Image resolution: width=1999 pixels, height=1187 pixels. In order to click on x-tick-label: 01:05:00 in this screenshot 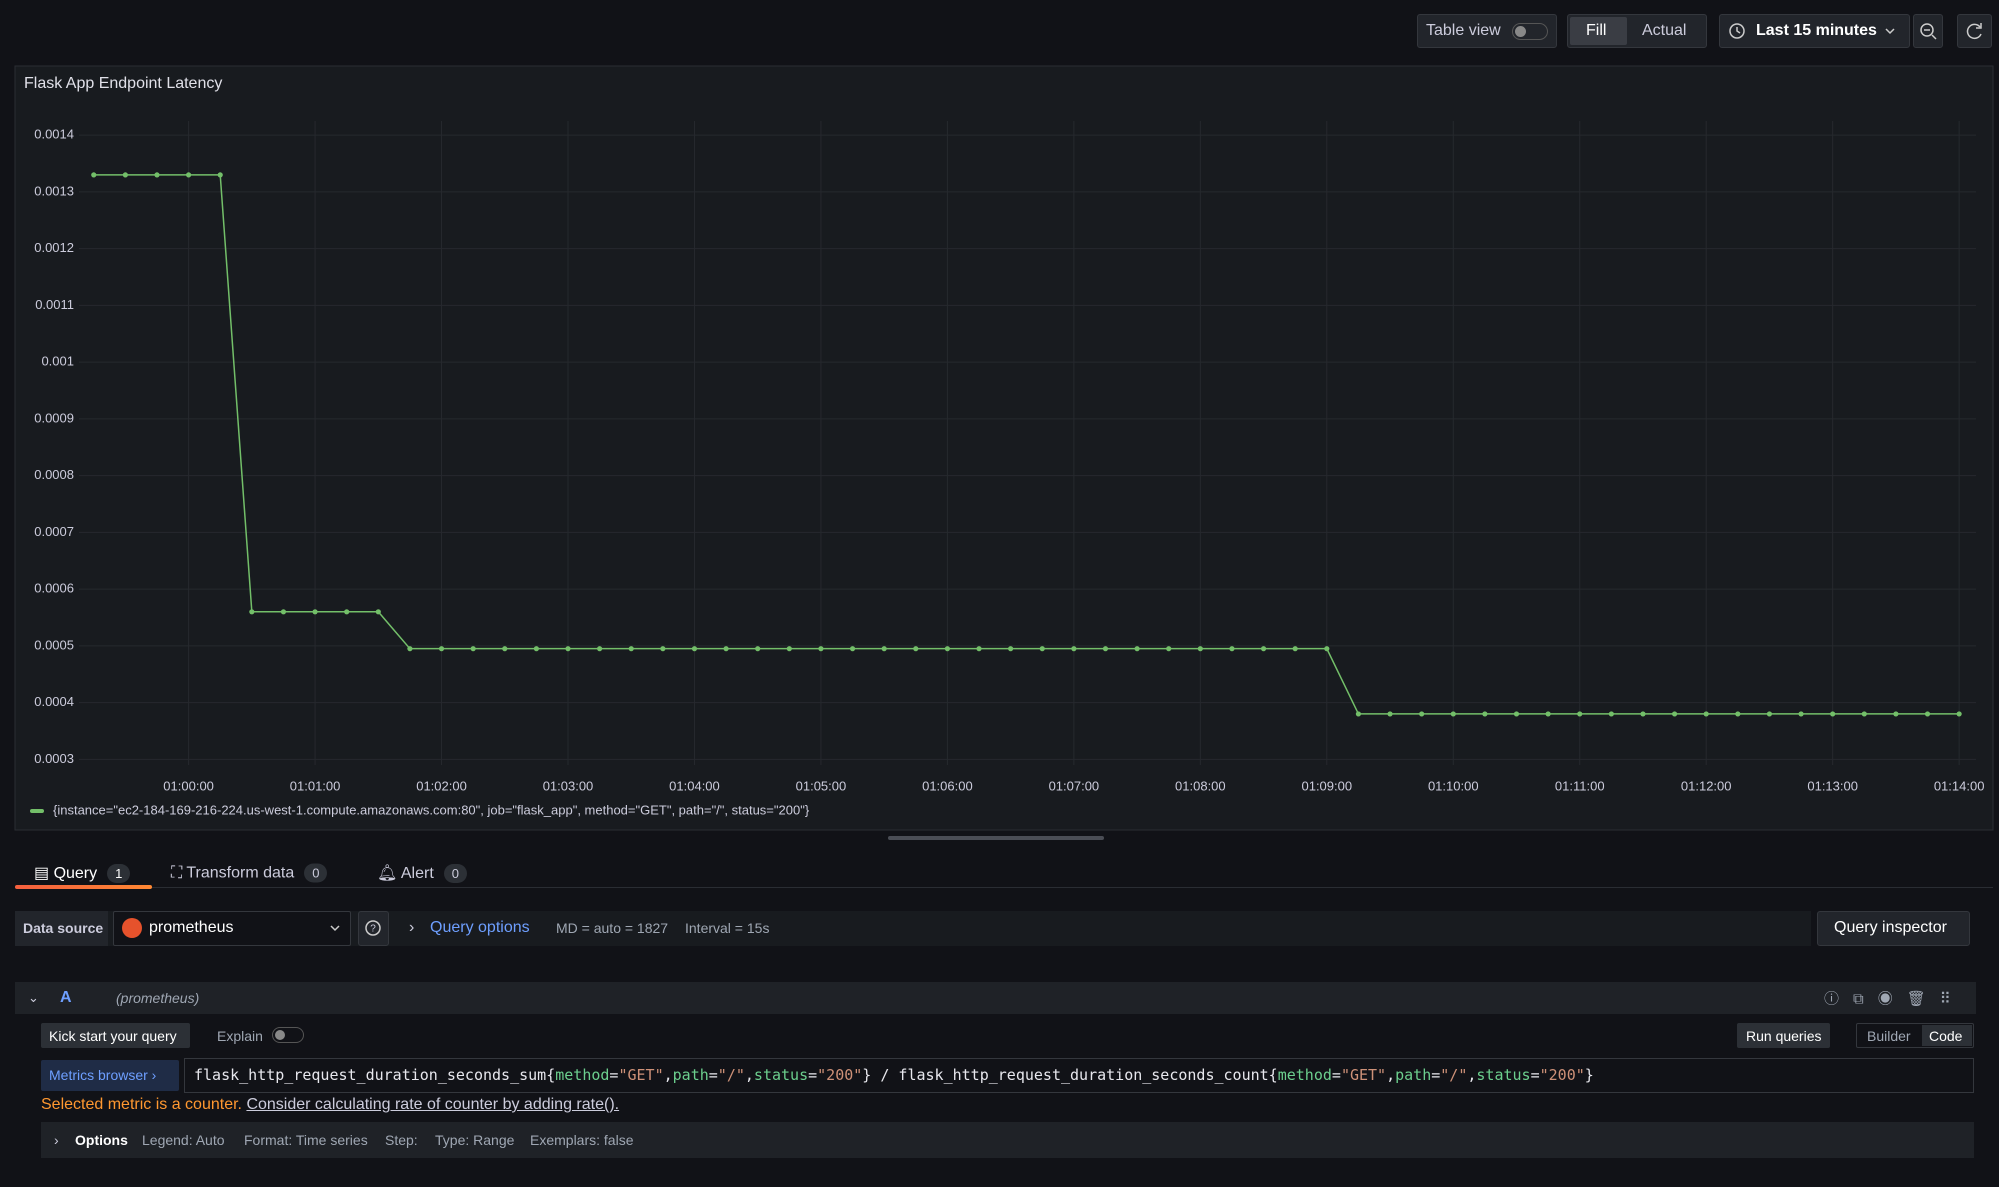, I will do `click(821, 785)`.